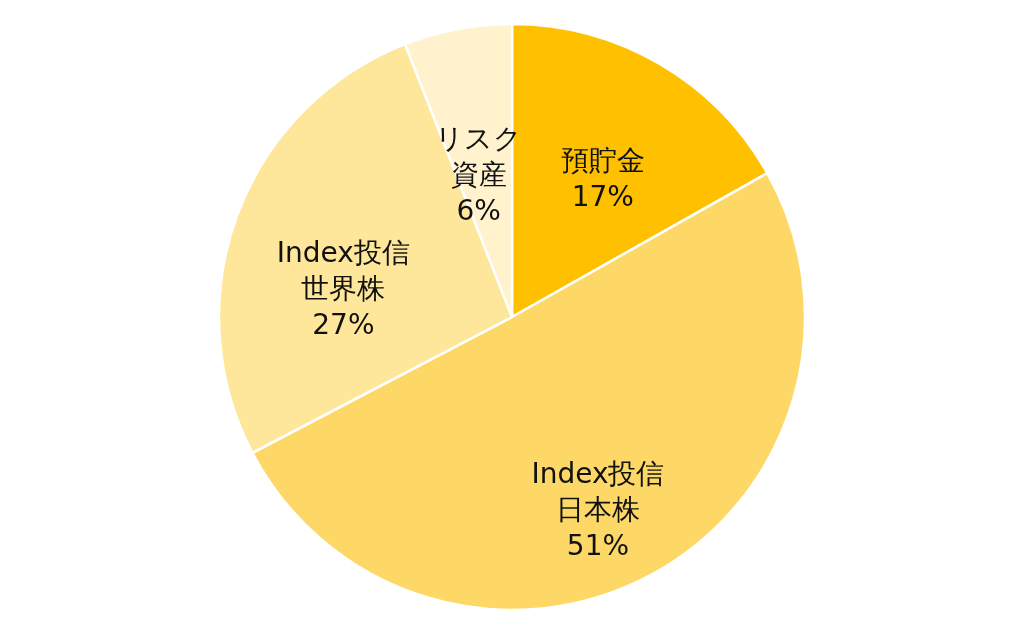 This screenshot has width=1024, height=634. I want to click on data-label: 17%, so click(602, 196).